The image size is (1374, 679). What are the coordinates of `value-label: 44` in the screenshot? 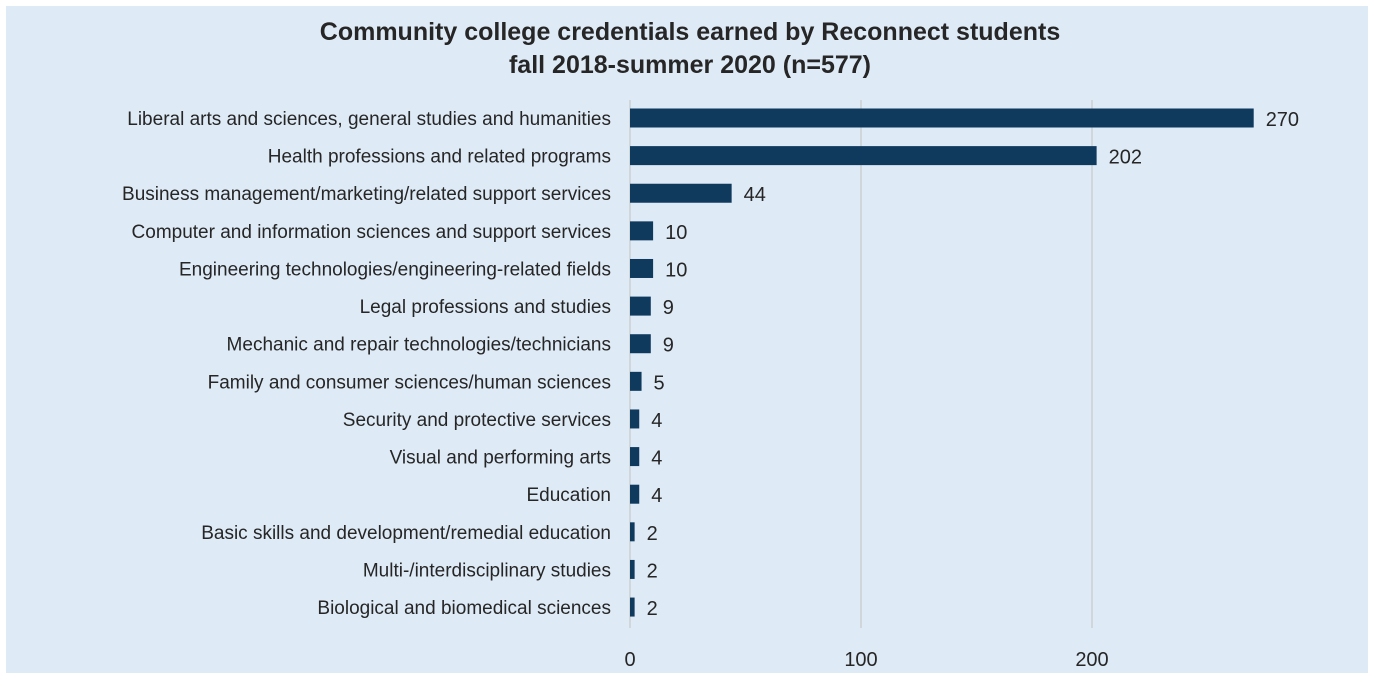 It's located at (755, 195).